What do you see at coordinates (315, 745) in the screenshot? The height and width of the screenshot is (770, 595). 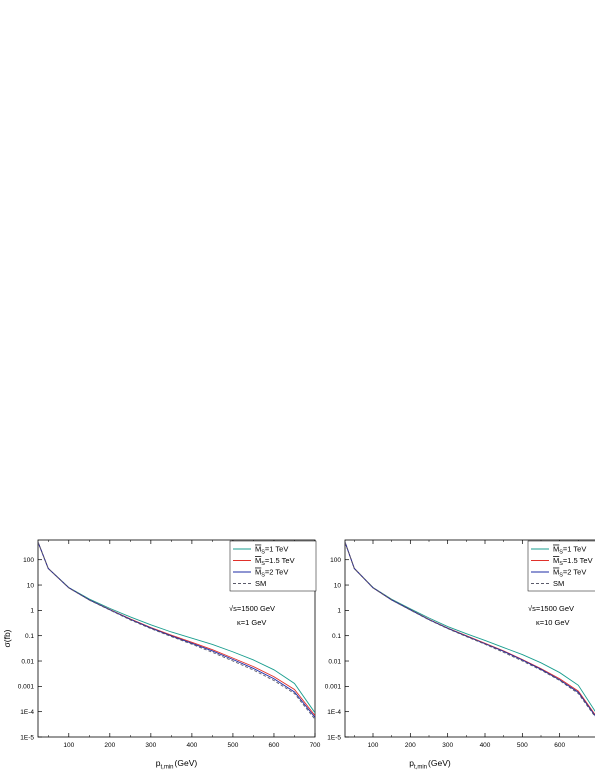 I see `x-tick-label: 700` at bounding box center [315, 745].